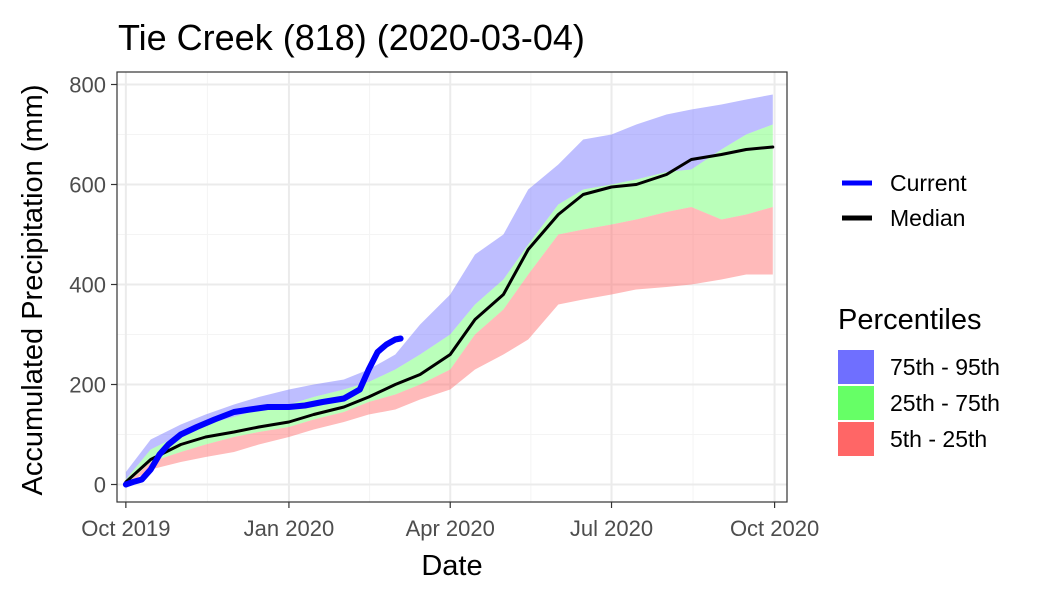 This screenshot has height=600, width=1050. I want to click on x-tick-label: Apr 2020, so click(450, 528).